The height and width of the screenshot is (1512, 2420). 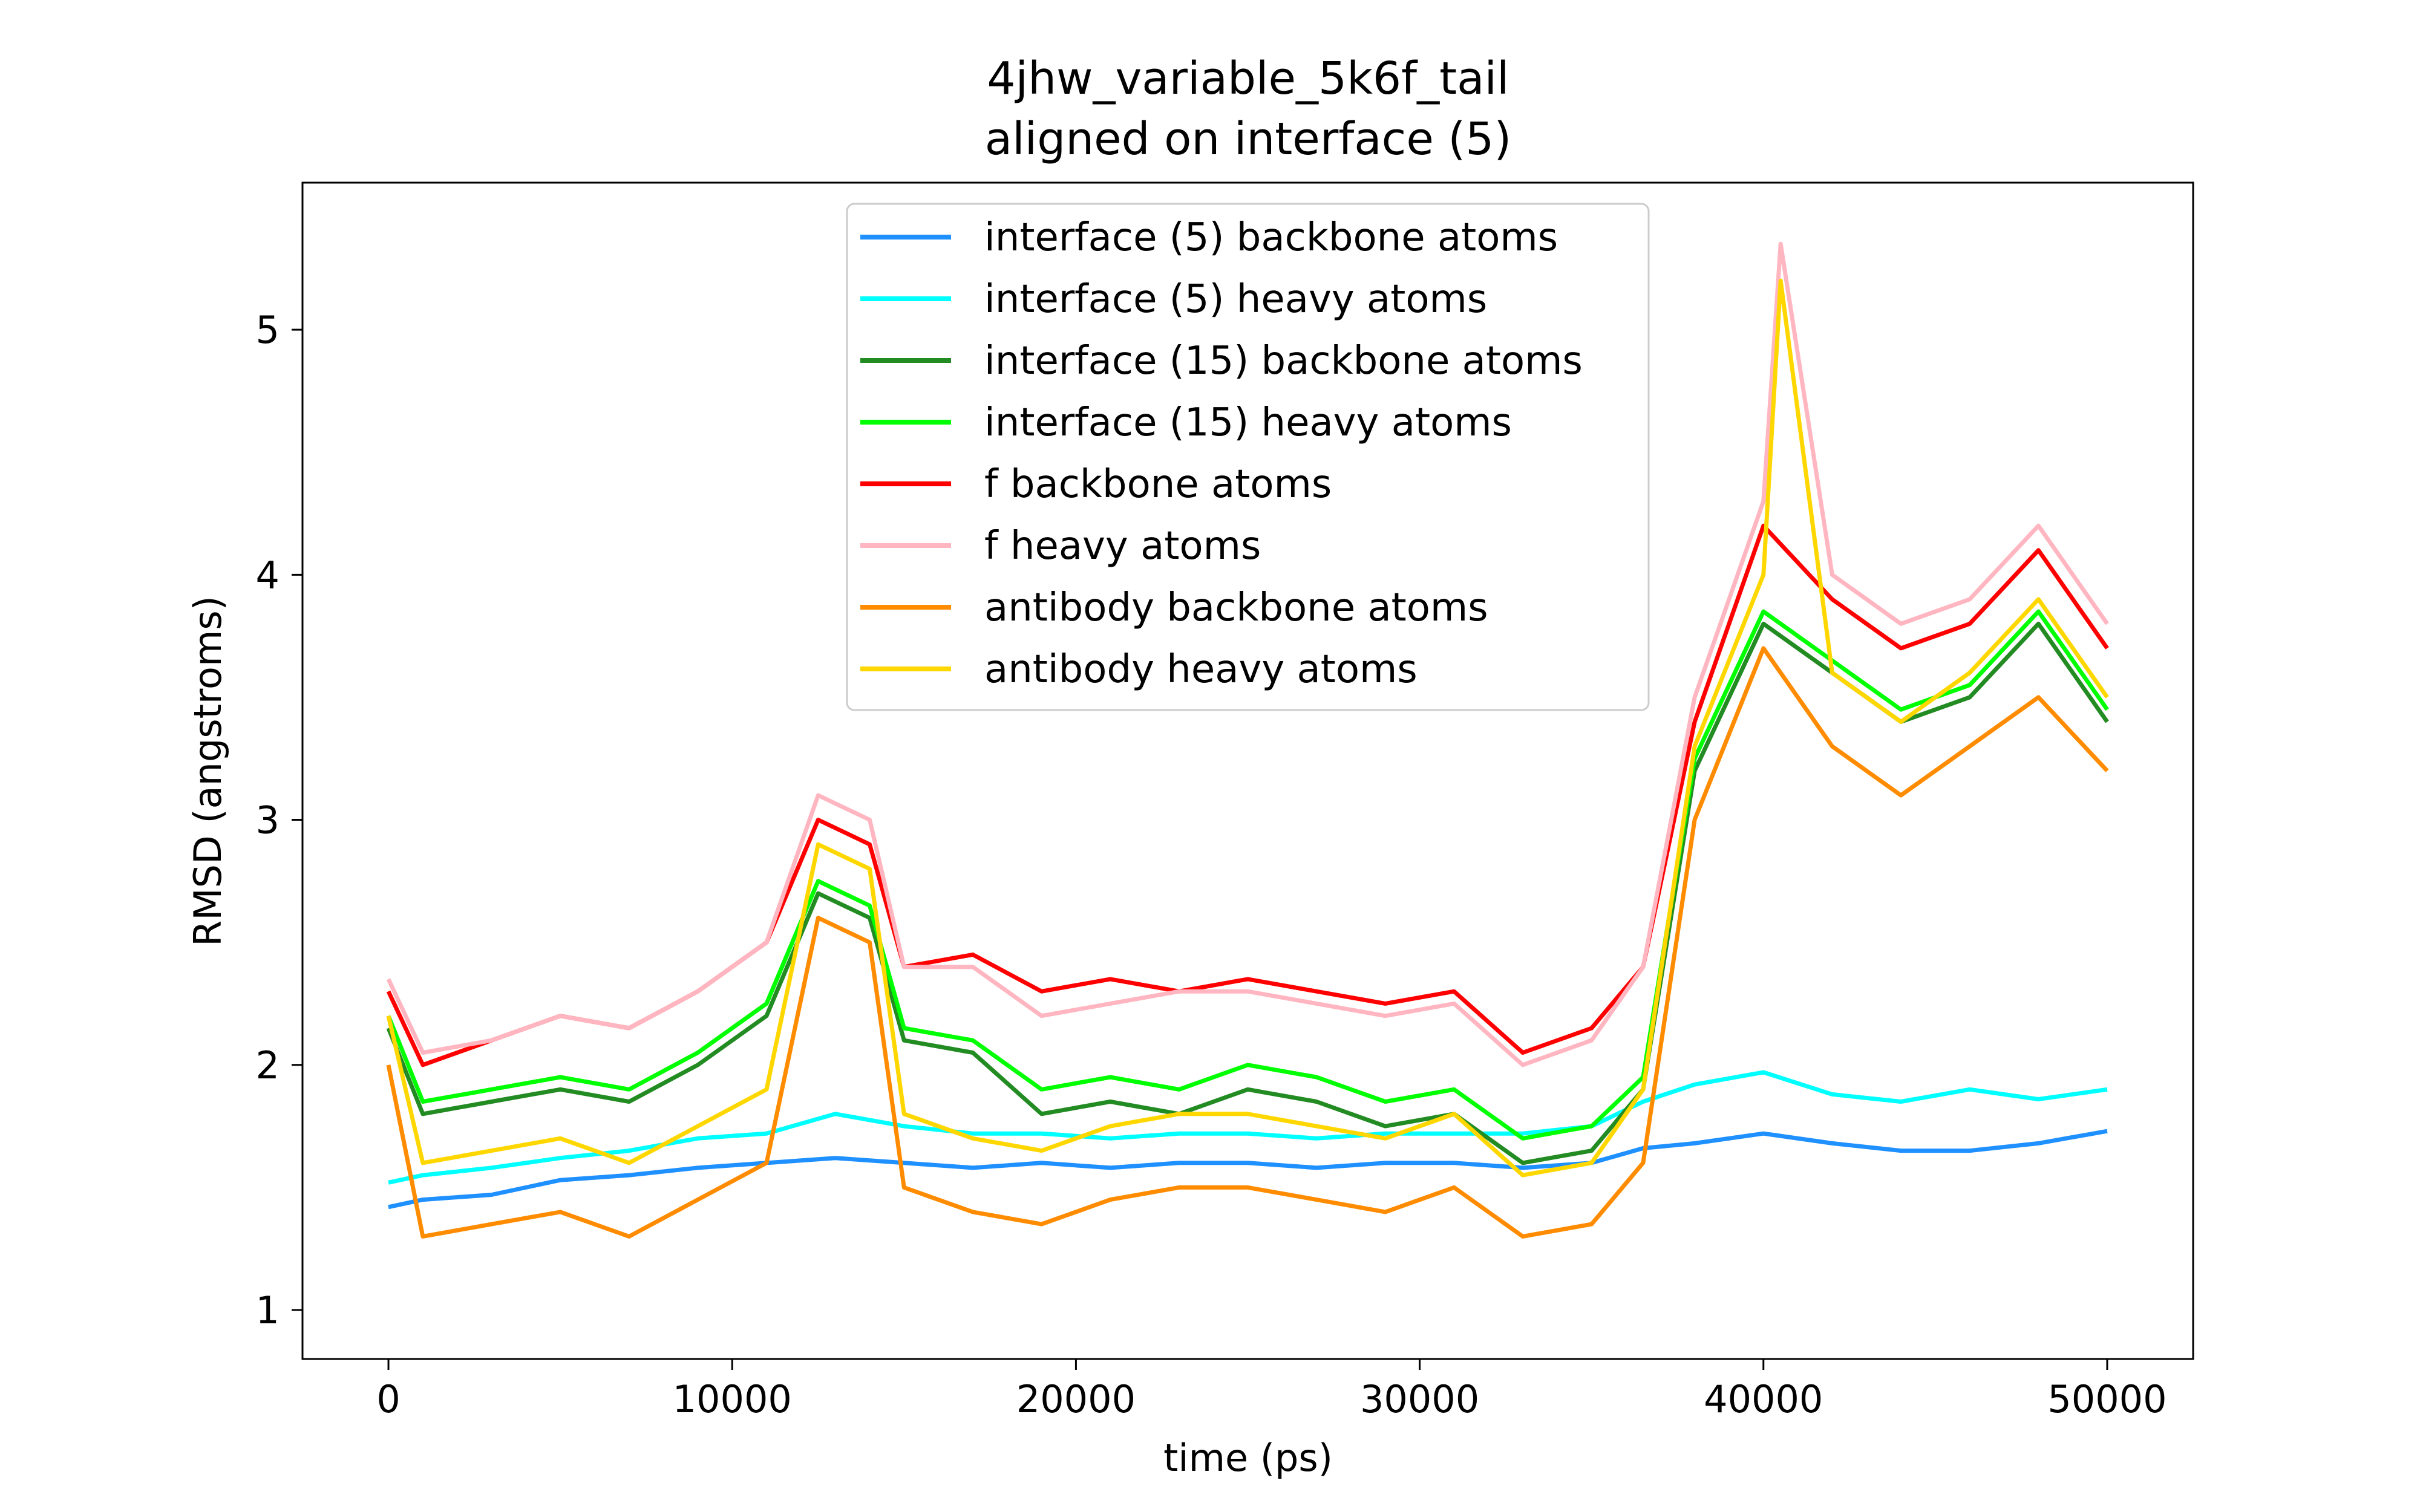 What do you see at coordinates (1419, 1399) in the screenshot?
I see `x-tick-label: 30000` at bounding box center [1419, 1399].